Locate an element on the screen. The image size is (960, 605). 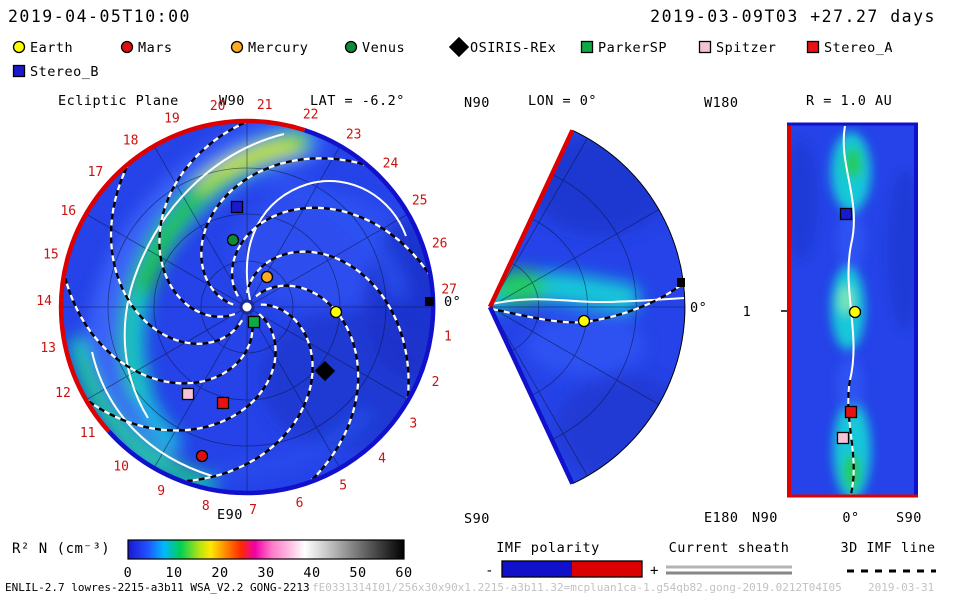
legend-item-mars: Mars is located at coordinates (146, 48).